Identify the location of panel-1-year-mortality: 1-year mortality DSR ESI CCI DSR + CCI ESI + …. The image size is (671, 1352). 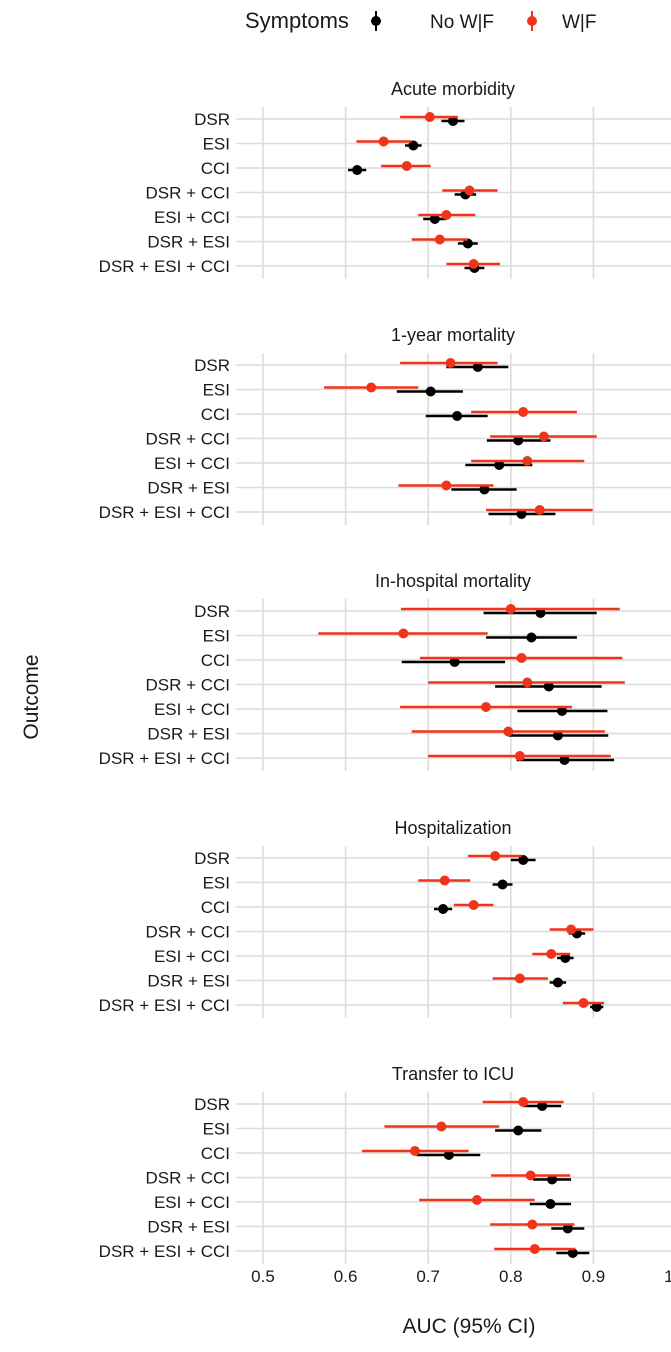
(385, 425).